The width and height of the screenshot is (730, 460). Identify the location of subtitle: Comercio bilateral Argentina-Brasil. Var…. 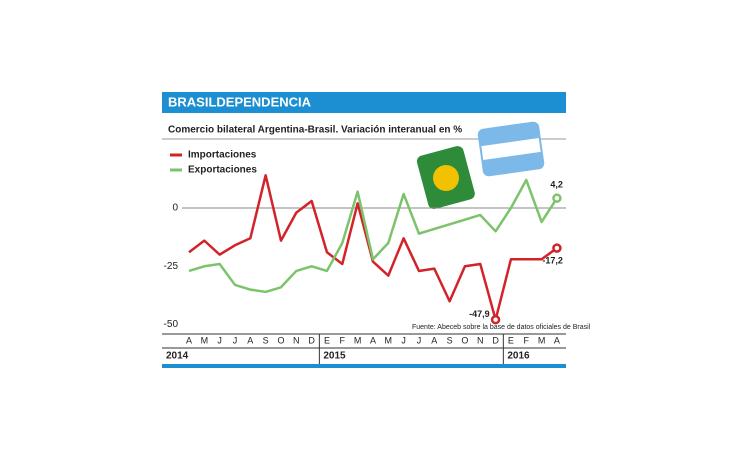
(315, 130).